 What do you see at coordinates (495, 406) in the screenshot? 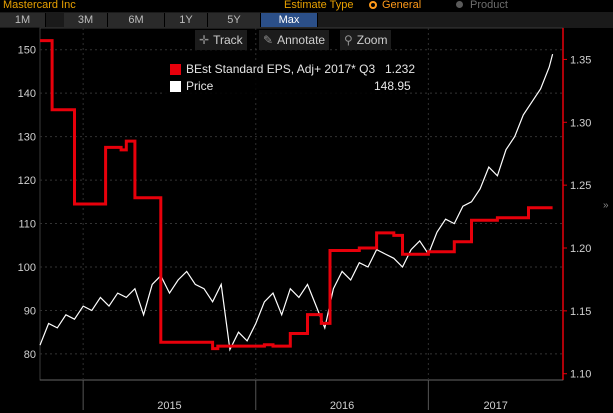
I see `x-tick-label-2017: 2017` at bounding box center [495, 406].